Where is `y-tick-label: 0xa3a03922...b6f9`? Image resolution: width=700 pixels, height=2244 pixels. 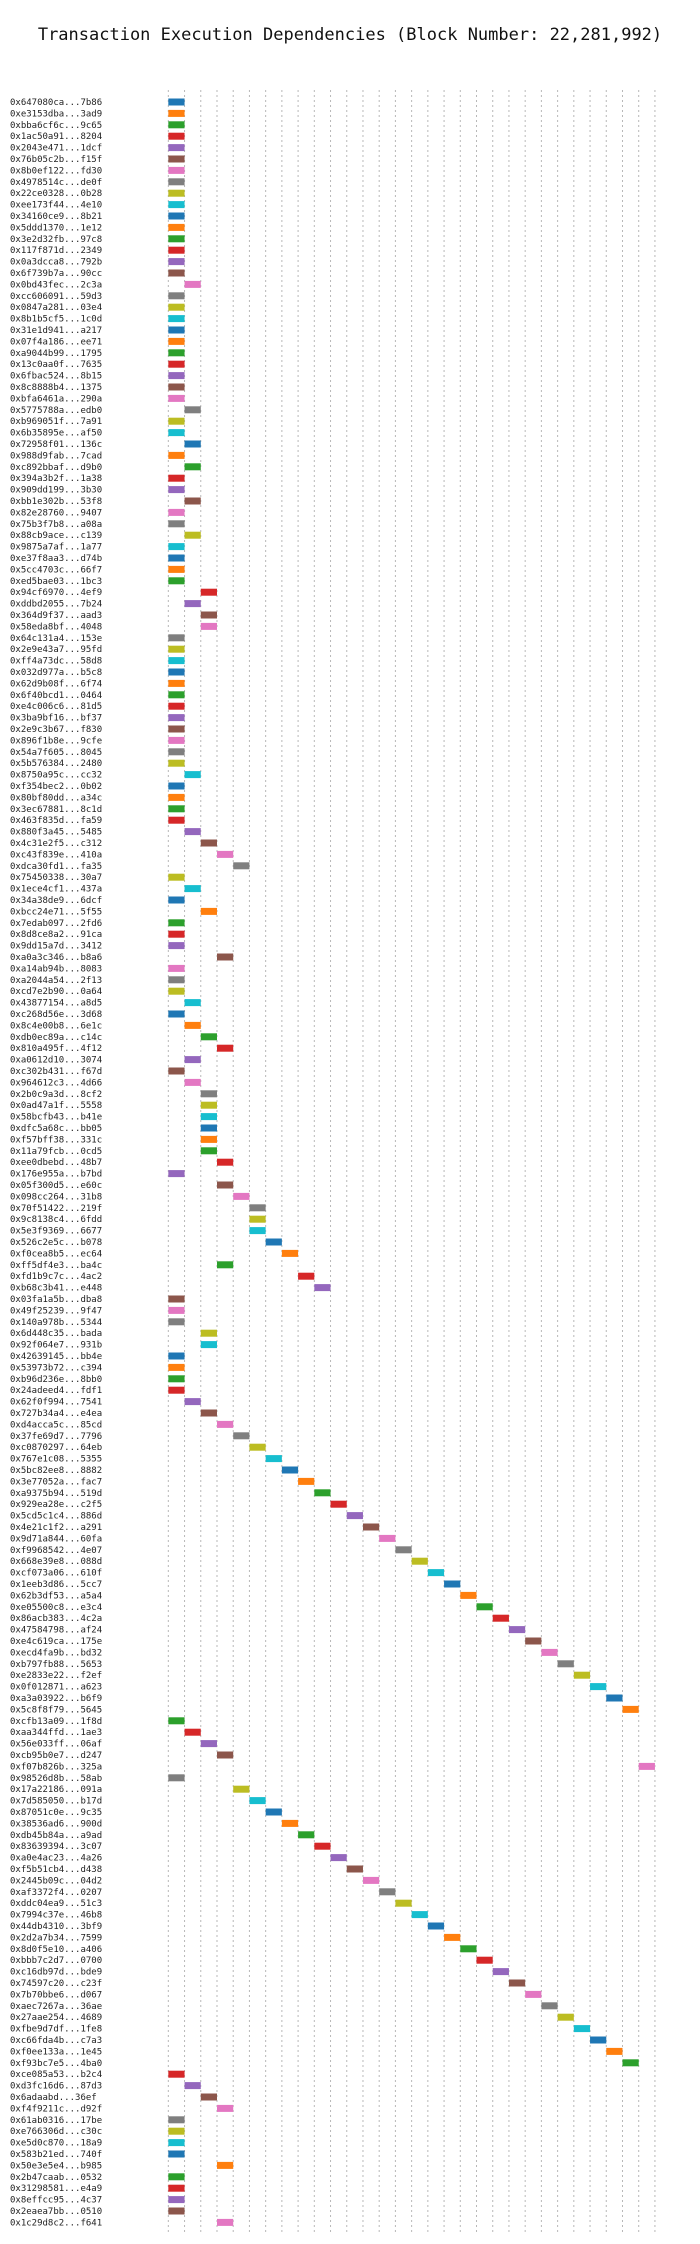 y-tick-label: 0xa3a03922...b6f9 is located at coordinates (56, 1699).